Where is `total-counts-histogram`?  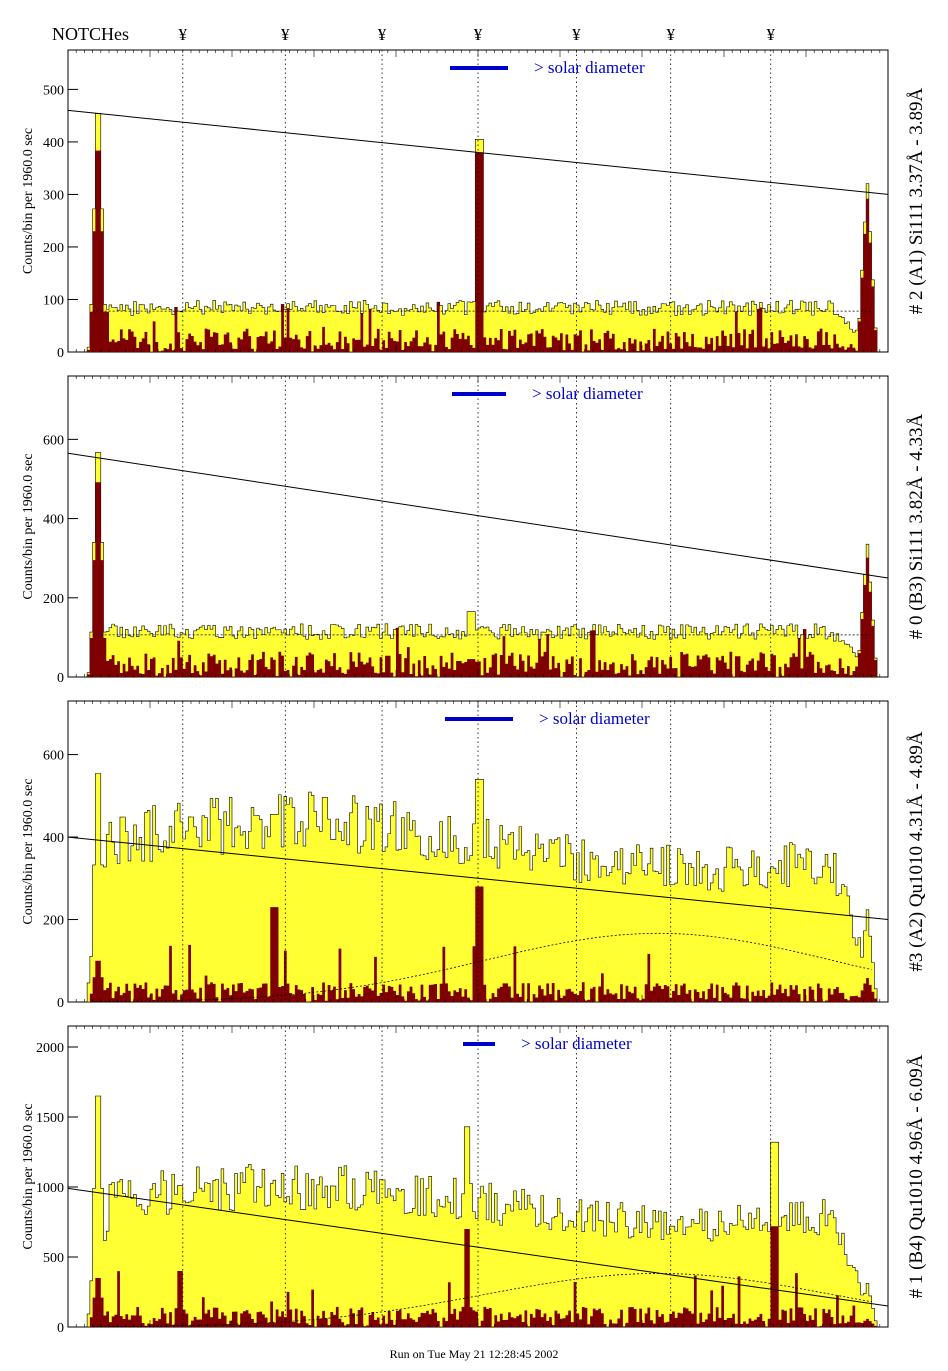 total-counts-histogram is located at coordinates (478, 565).